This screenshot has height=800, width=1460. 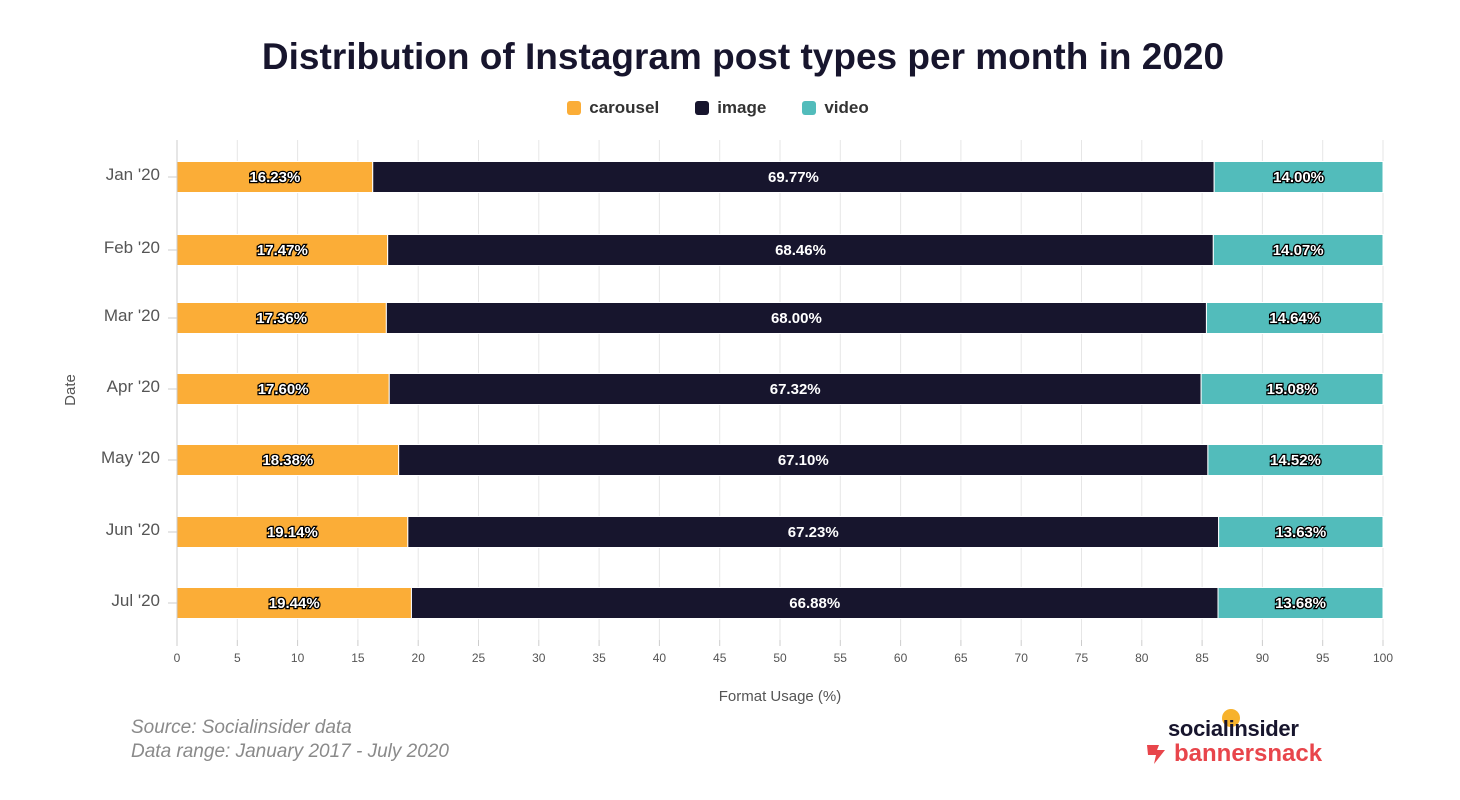 I want to click on data-label: 19.14%, so click(x=292, y=532).